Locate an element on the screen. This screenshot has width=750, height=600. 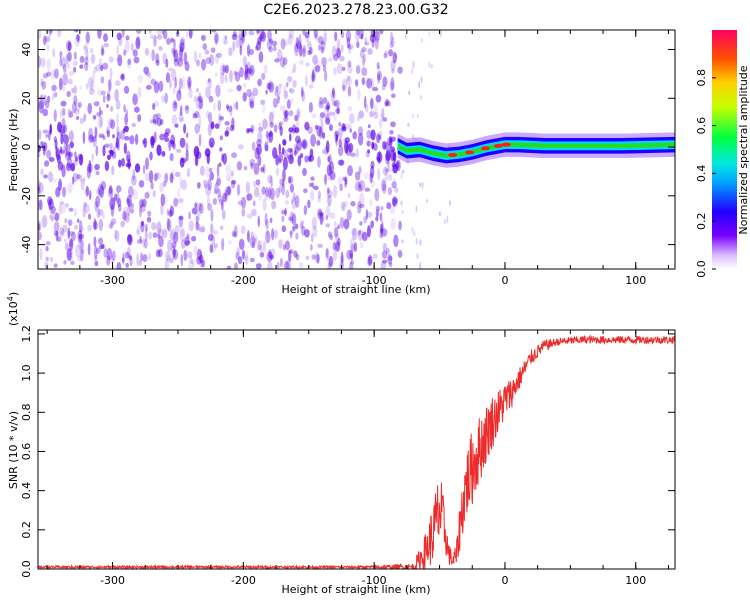
track-peak is located at coordinates (470, 152).